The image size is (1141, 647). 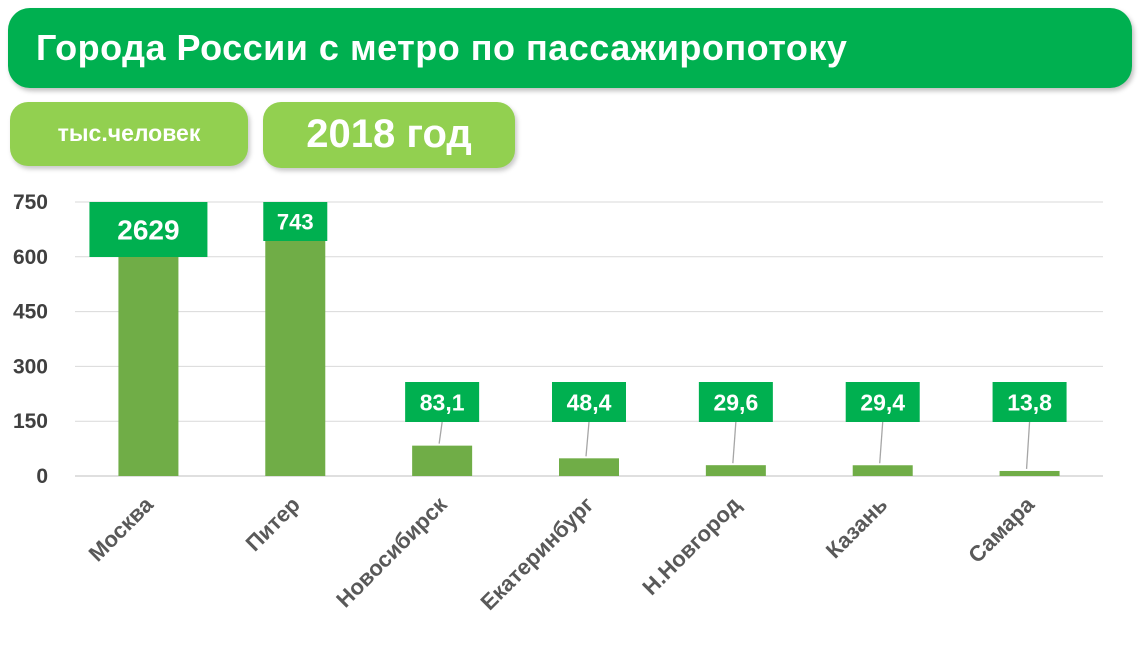 I want to click on leader-lines, so click(x=734, y=445).